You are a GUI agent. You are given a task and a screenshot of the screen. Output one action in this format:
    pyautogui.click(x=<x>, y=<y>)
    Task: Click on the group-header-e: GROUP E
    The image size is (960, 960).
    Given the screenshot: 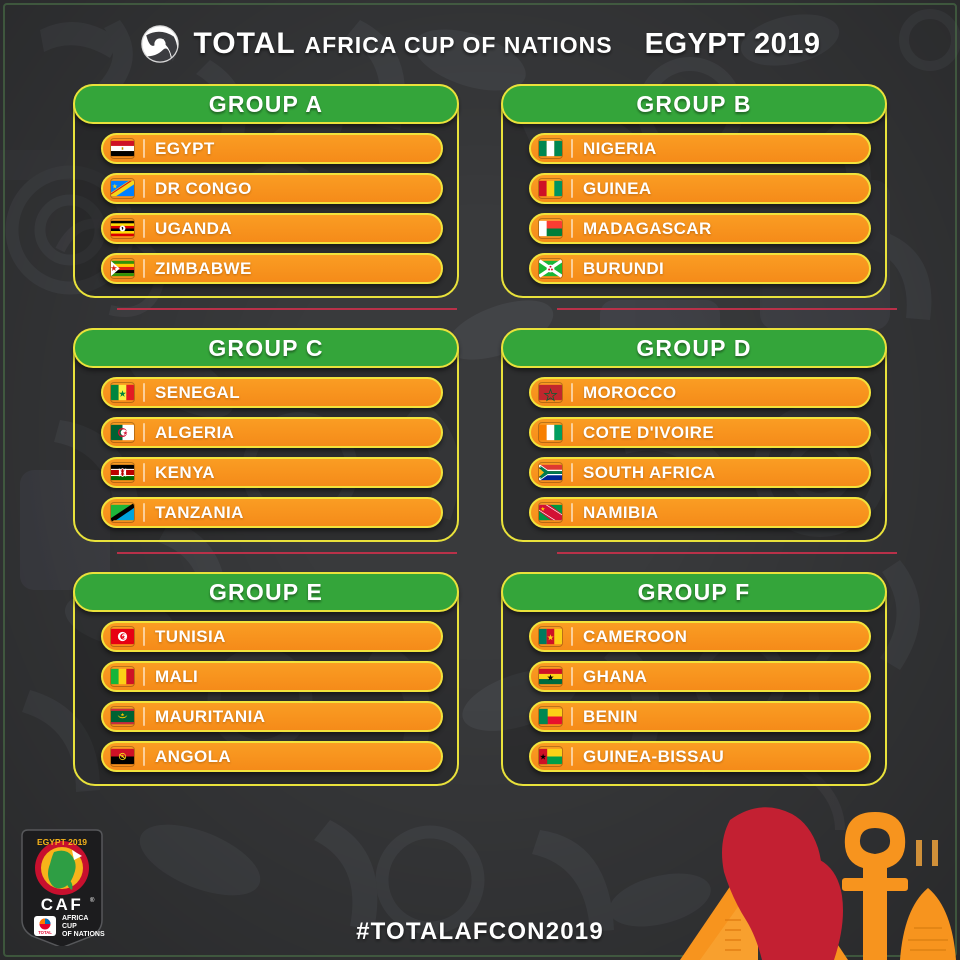 What is the action you would take?
    pyautogui.click(x=266, y=592)
    